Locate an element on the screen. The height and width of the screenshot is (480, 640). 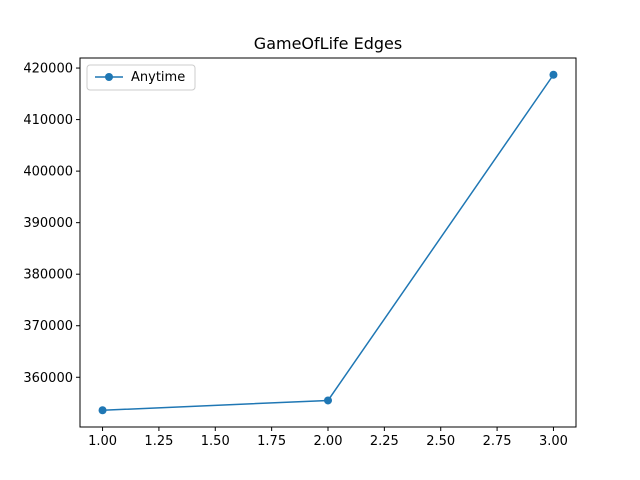
legend-label-anytime: Anytime is located at coordinates (158, 77).